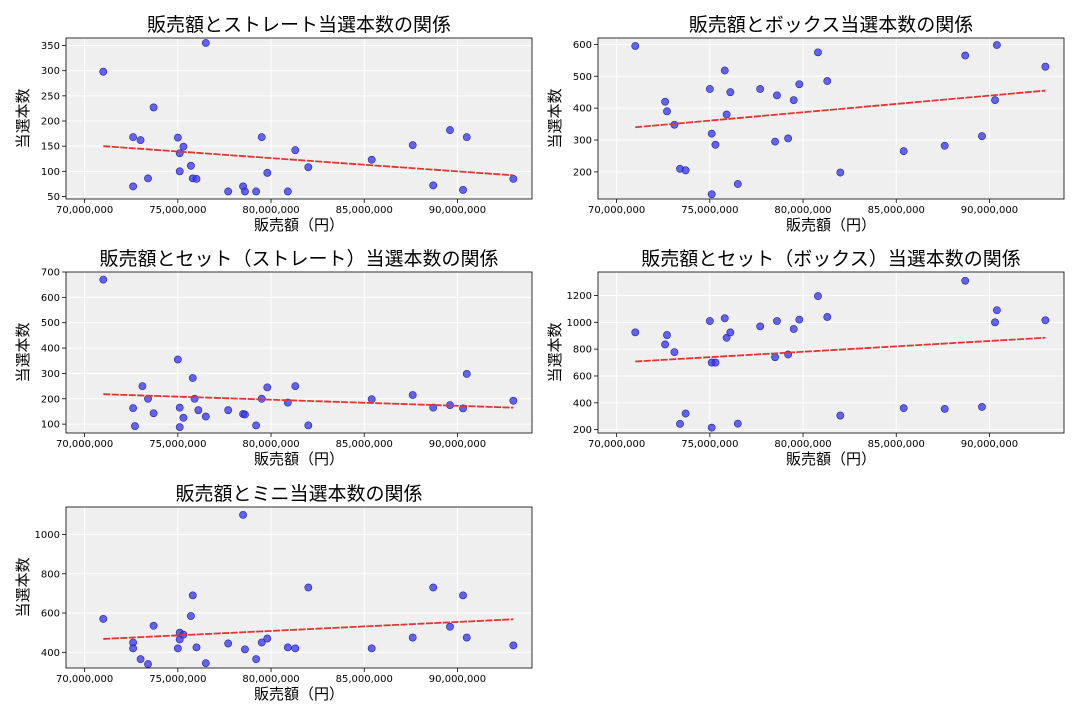 The height and width of the screenshot is (720, 1080). Describe the element at coordinates (579, 296) in the screenshot. I see `y-tick-label: 1200` at that location.